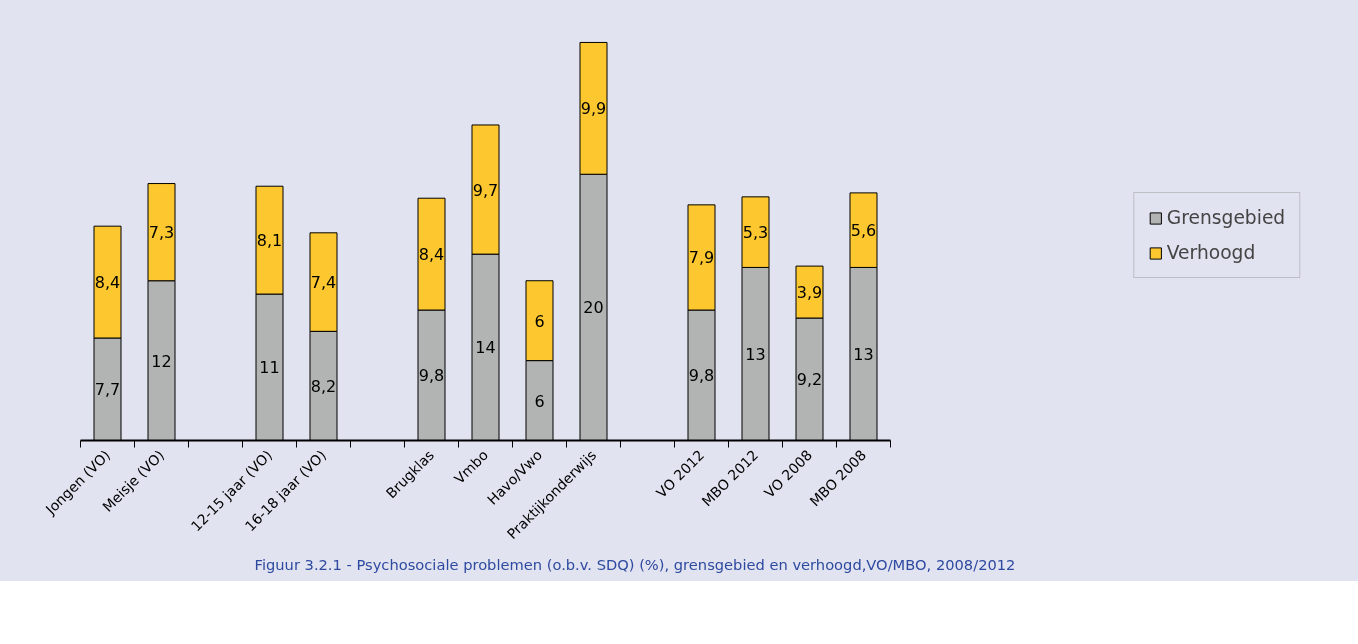  What do you see at coordinates (1226, 217) in the screenshot?
I see `legend-label: Grensgebied` at bounding box center [1226, 217].